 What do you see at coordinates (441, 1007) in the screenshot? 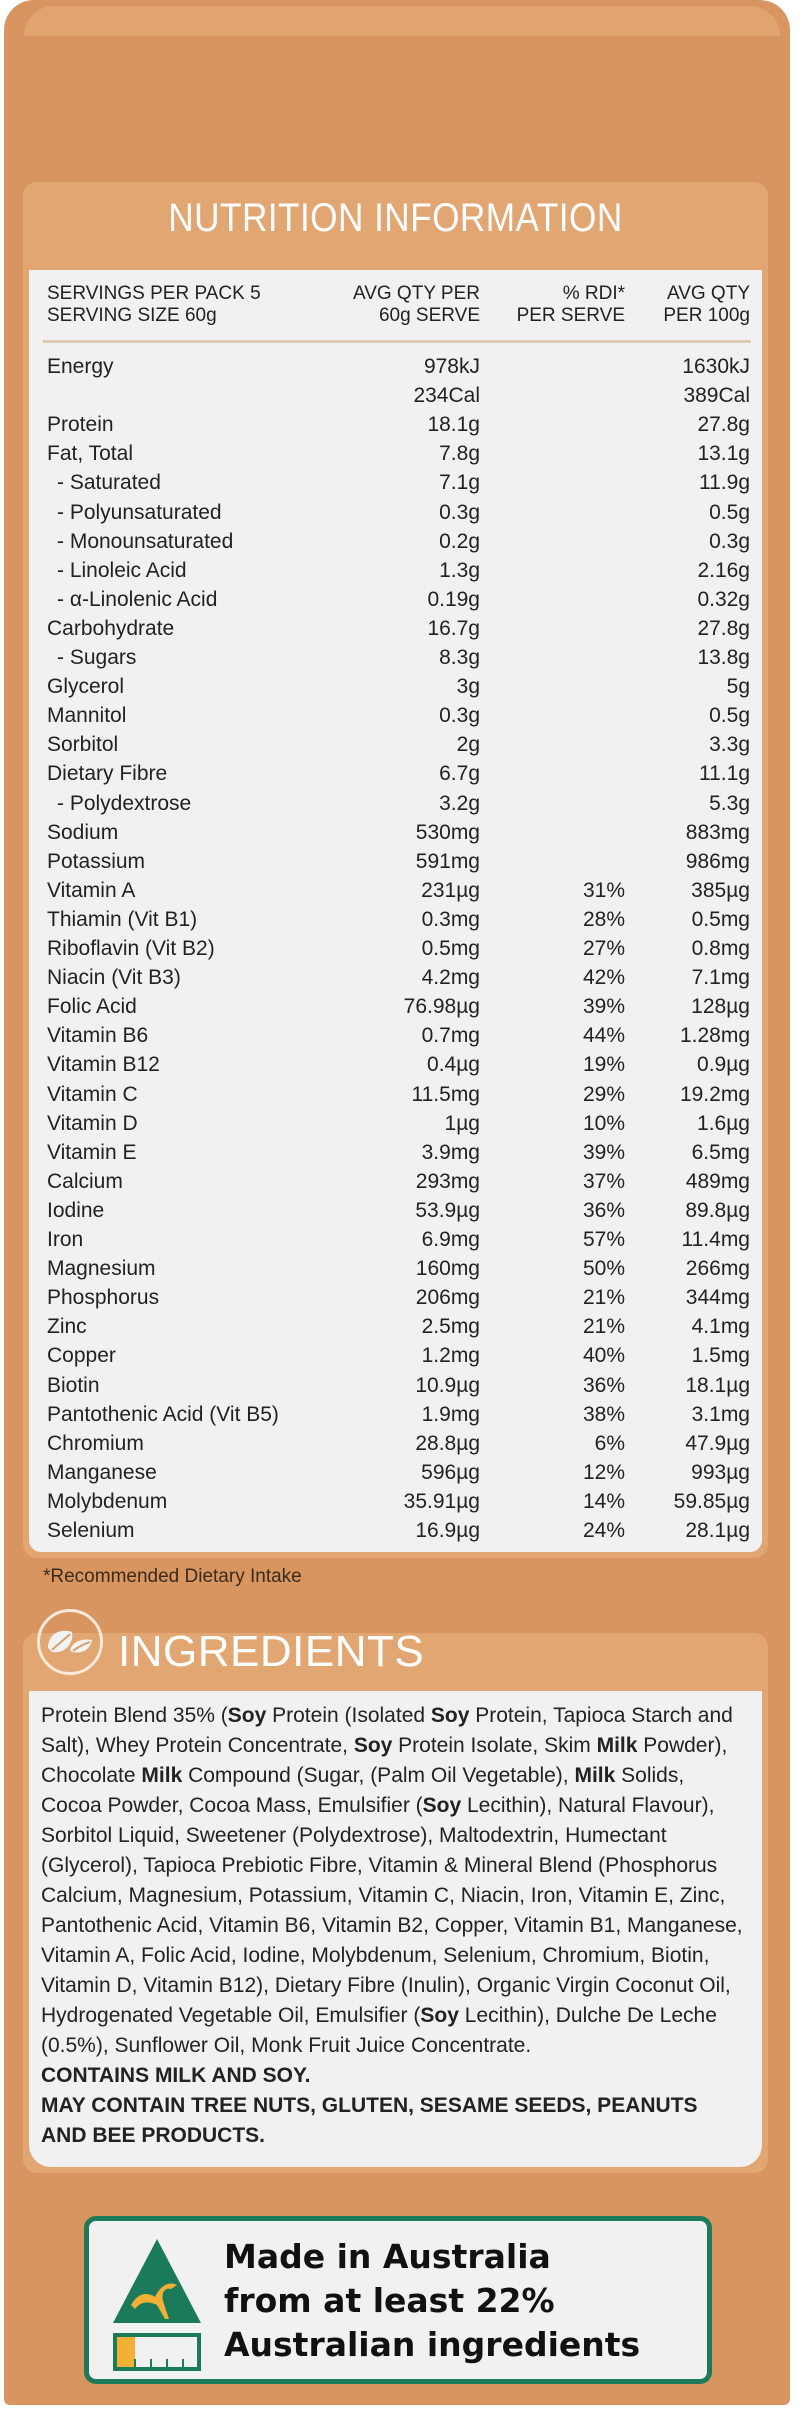
I see `qty-per-serve: 76.98µg` at bounding box center [441, 1007].